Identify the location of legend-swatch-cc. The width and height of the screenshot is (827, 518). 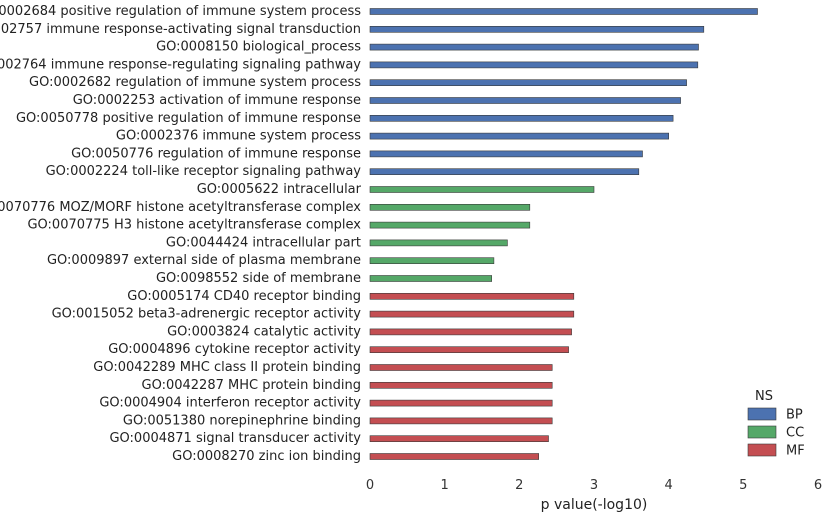
(762, 432).